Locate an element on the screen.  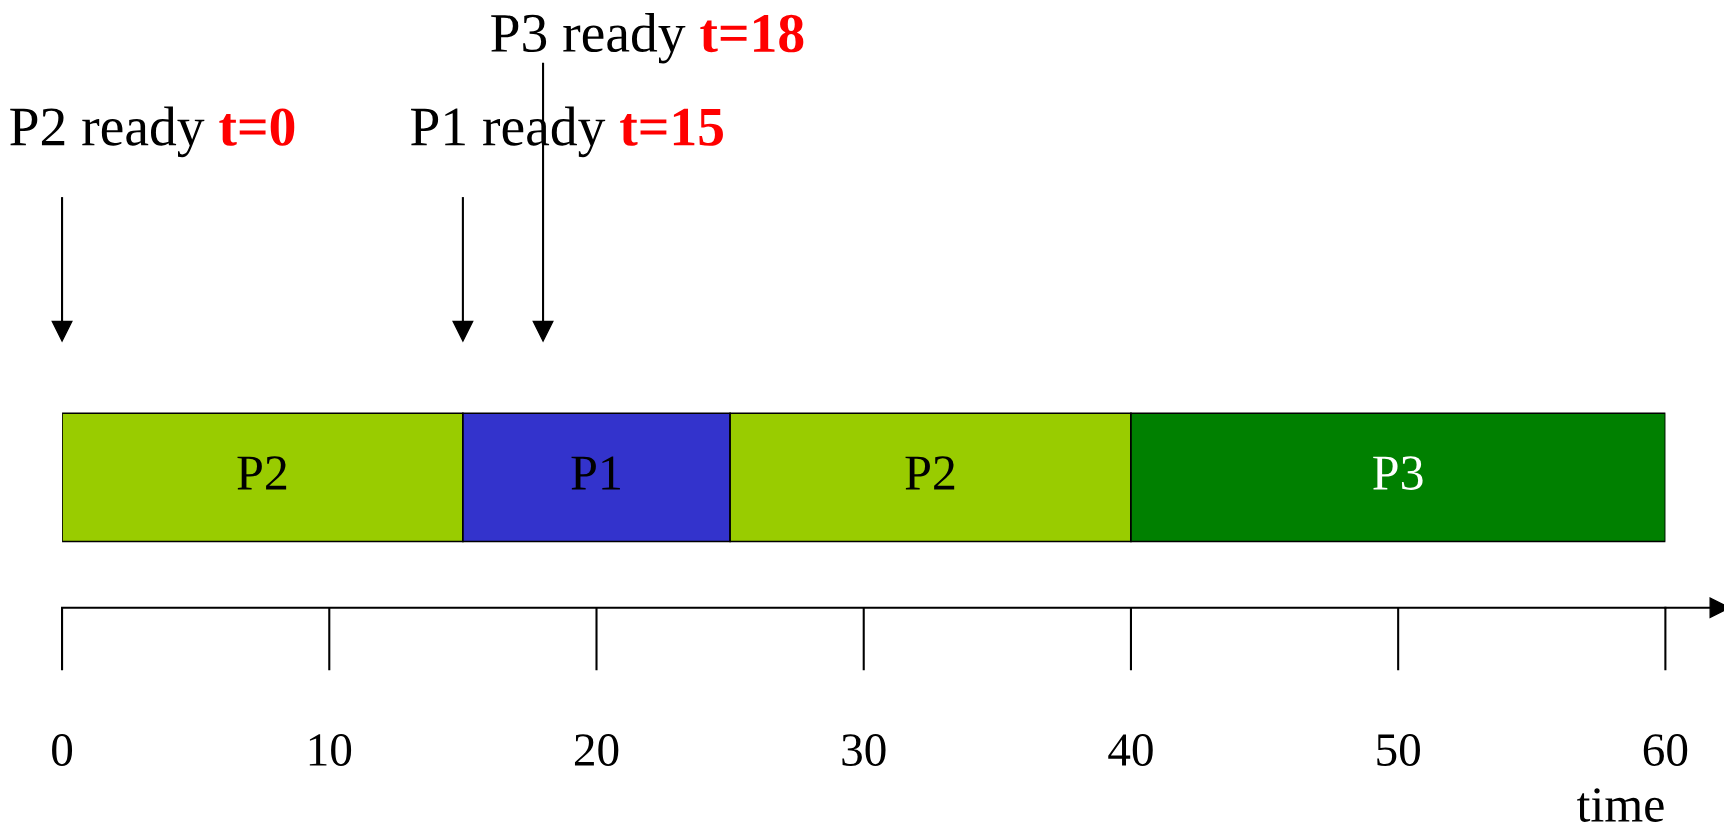
text: t=18 is located at coordinates (752, 33).